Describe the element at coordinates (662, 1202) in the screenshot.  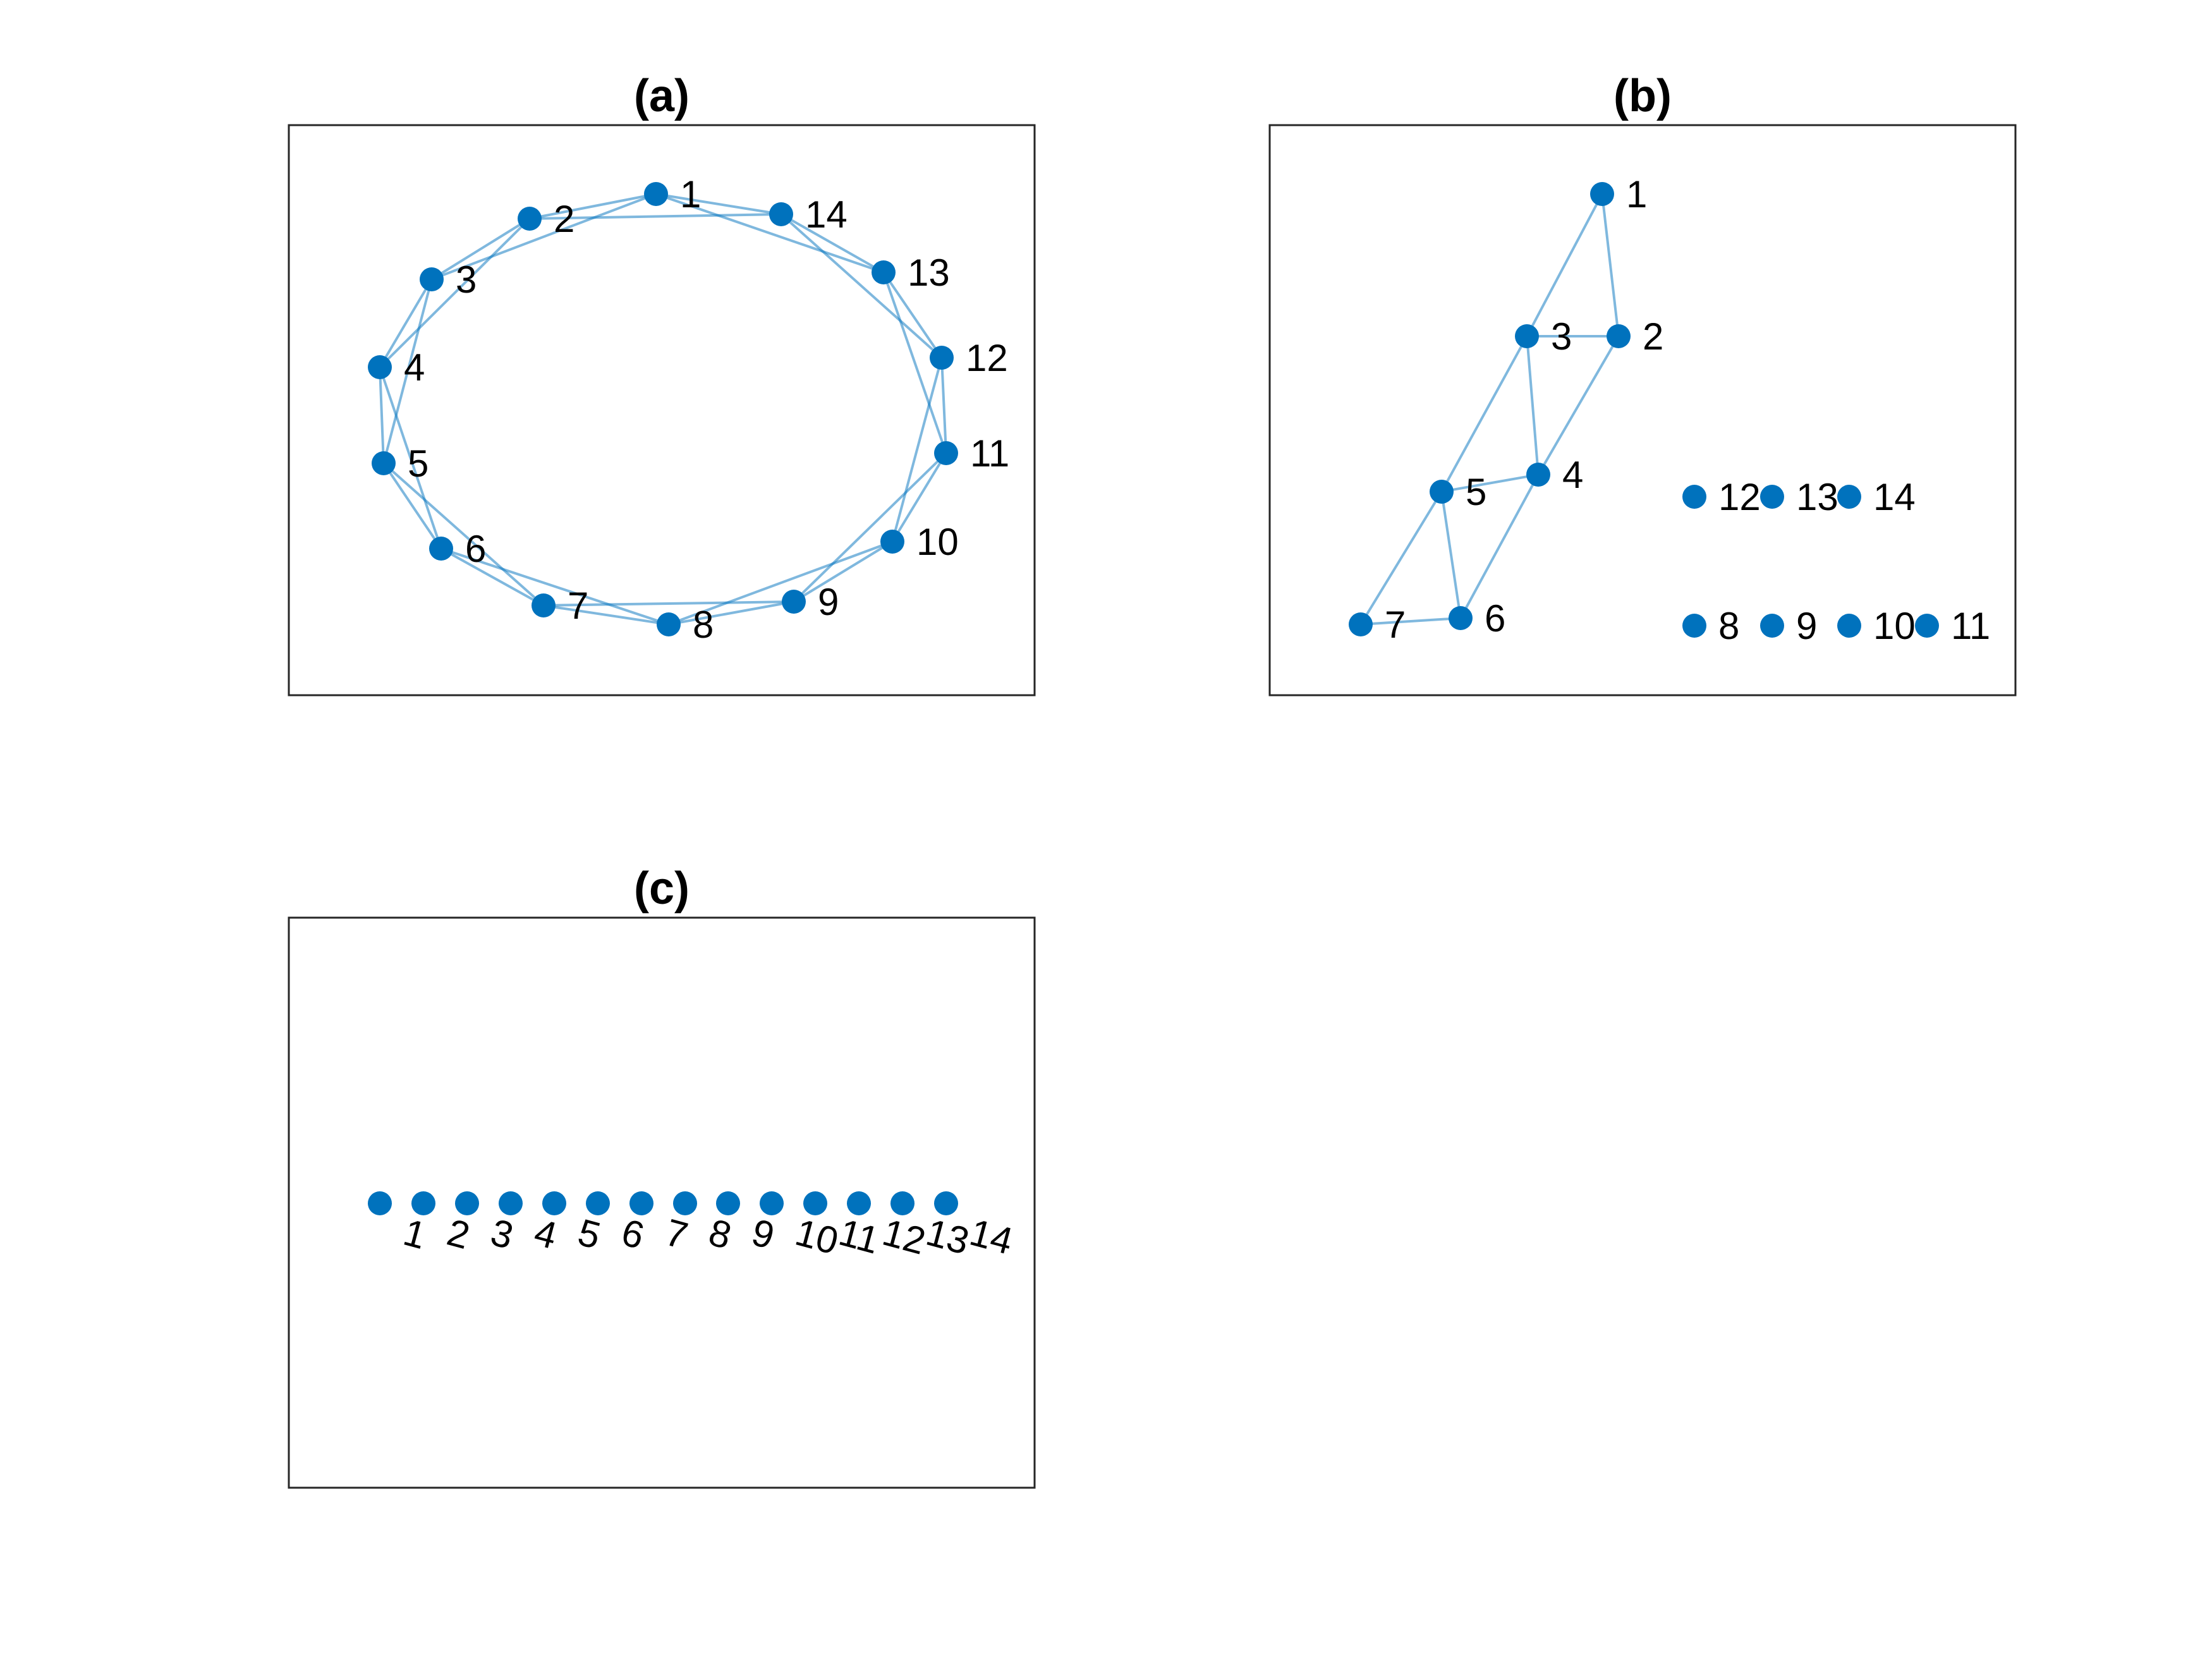
I see `panel-c-frame` at that location.